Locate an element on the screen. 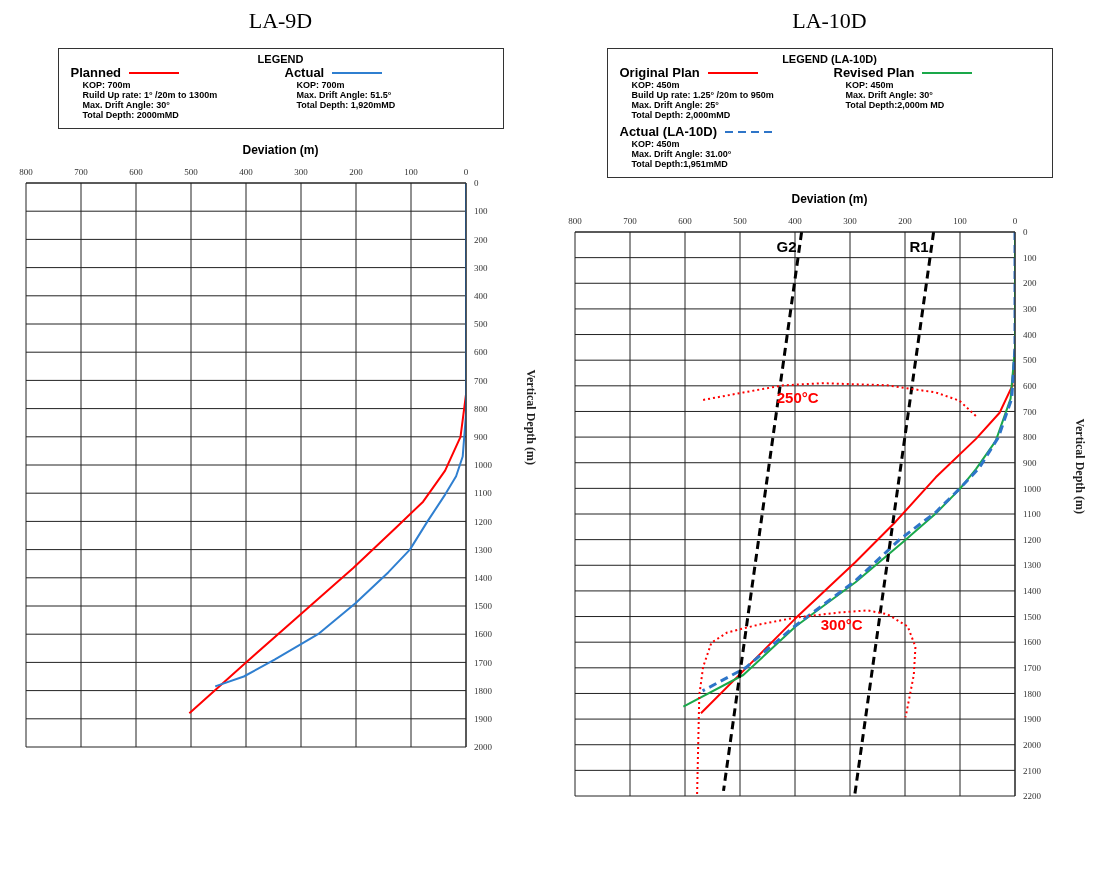 This screenshot has height=876, width=1110. legend-label: Revised Plan is located at coordinates (874, 72).